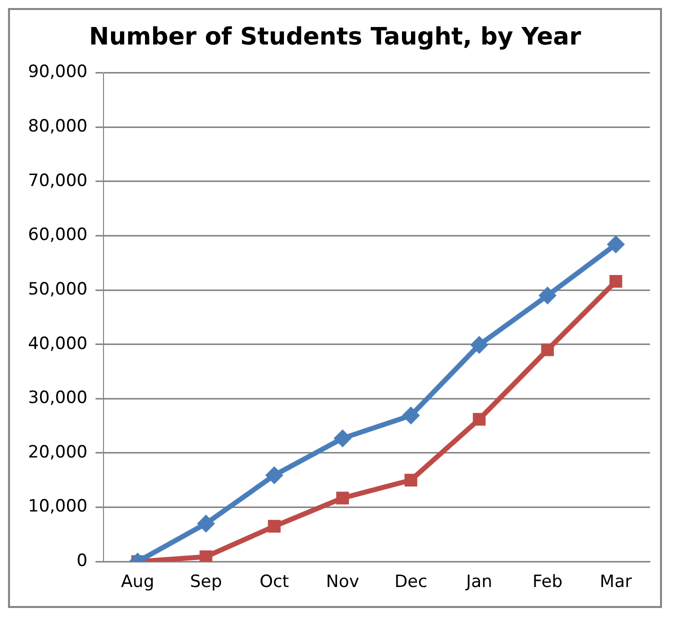 This screenshot has width=673, height=620. What do you see at coordinates (82, 561) in the screenshot?
I see `y-tick-label: 0` at bounding box center [82, 561].